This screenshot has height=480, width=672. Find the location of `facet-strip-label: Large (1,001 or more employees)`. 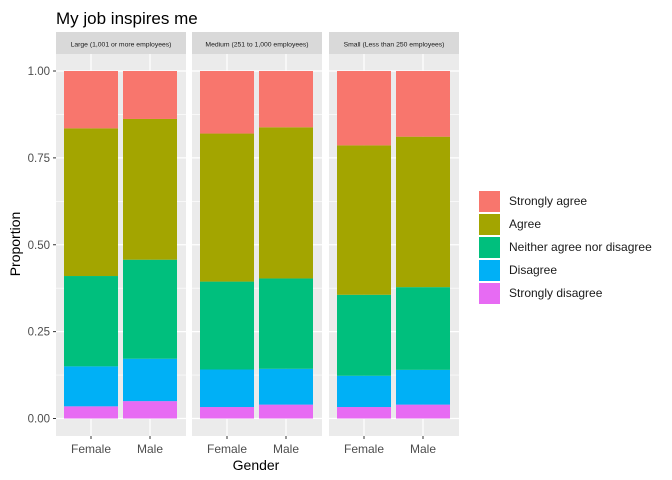

facet-strip-label: Large (1,001 or more employees) is located at coordinates (121, 45).